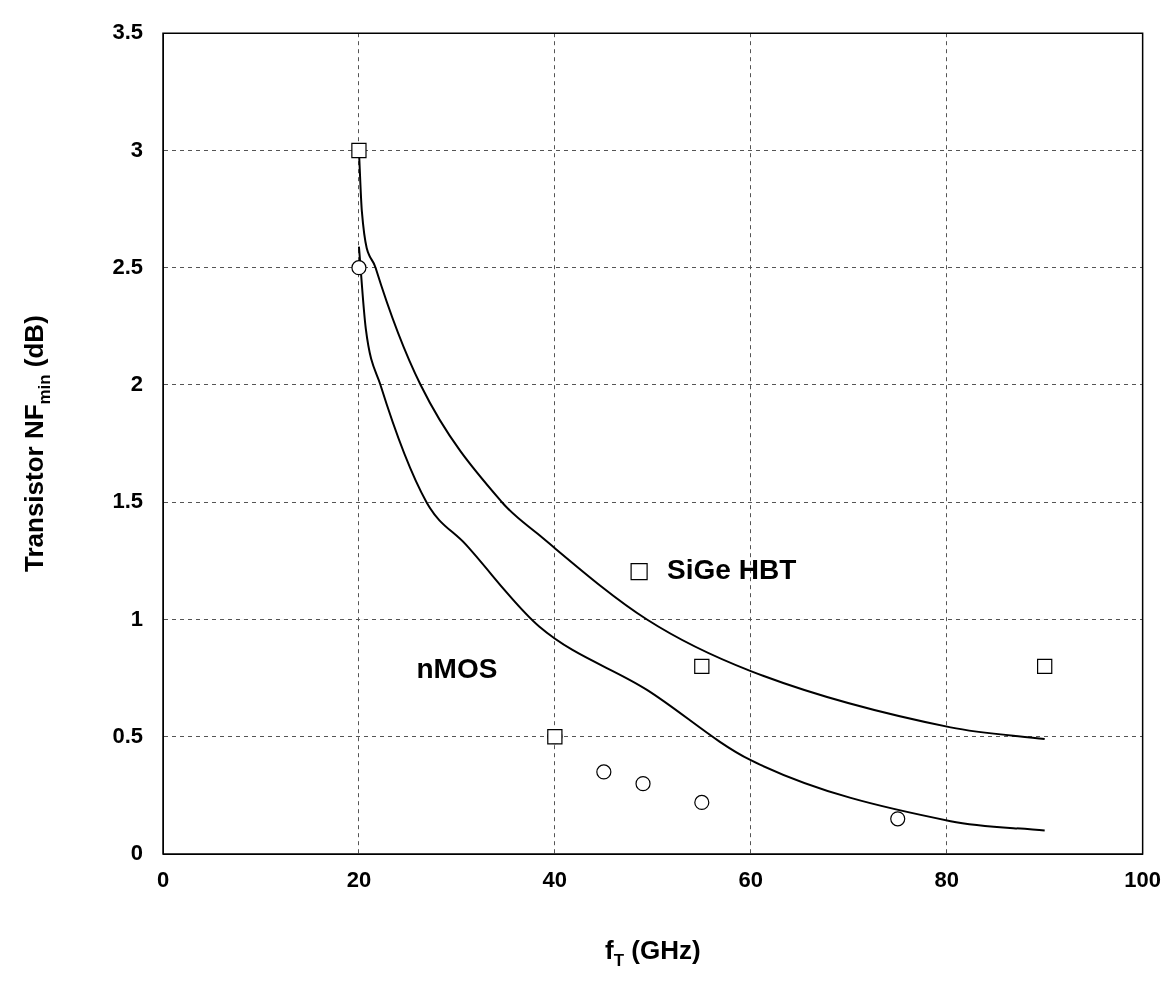 The image size is (1175, 985). I want to click on x-tick-label: 80, so click(946, 880).